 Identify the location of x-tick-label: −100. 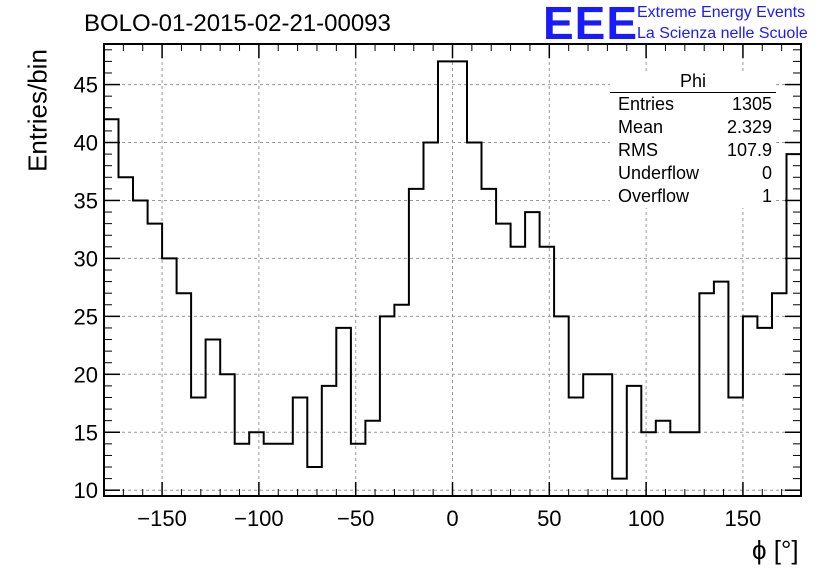
(259, 518).